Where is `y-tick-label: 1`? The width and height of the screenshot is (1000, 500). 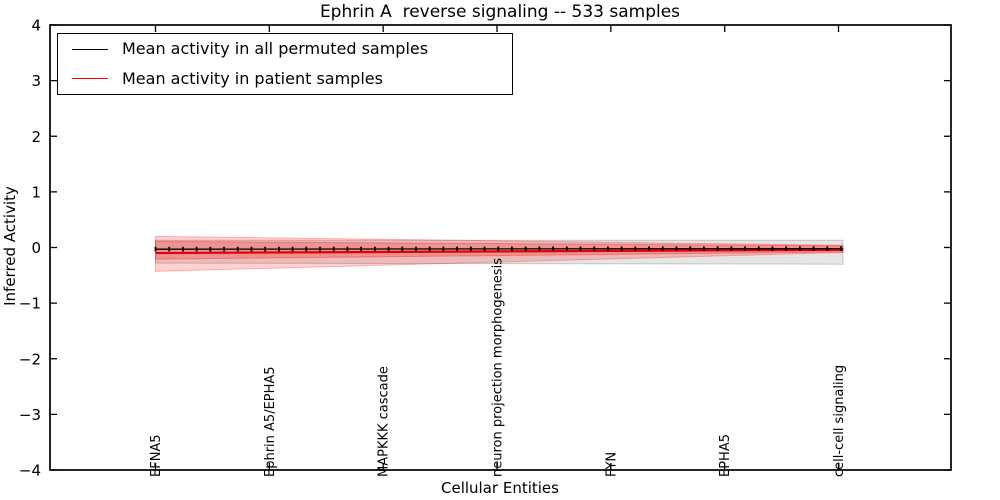
y-tick-label: 1 is located at coordinates (36, 192).